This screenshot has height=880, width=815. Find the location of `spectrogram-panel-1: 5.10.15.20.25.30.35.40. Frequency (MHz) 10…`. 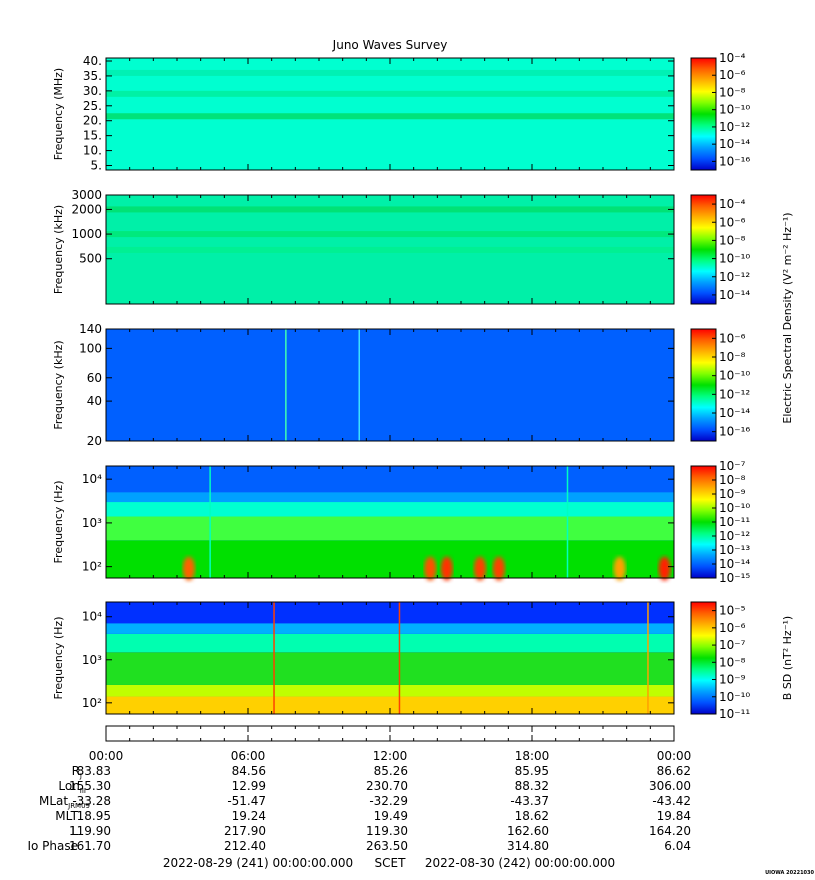

spectrogram-panel-1: 5.10.15.20.25.30.35.40. Frequency (MHz) 10… is located at coordinates (401, 112).